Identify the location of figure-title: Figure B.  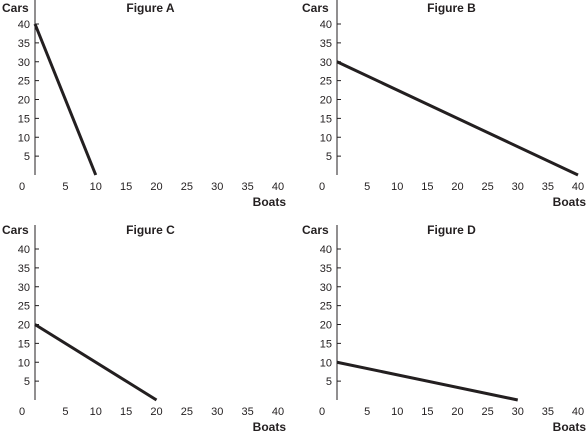
(451, 8).